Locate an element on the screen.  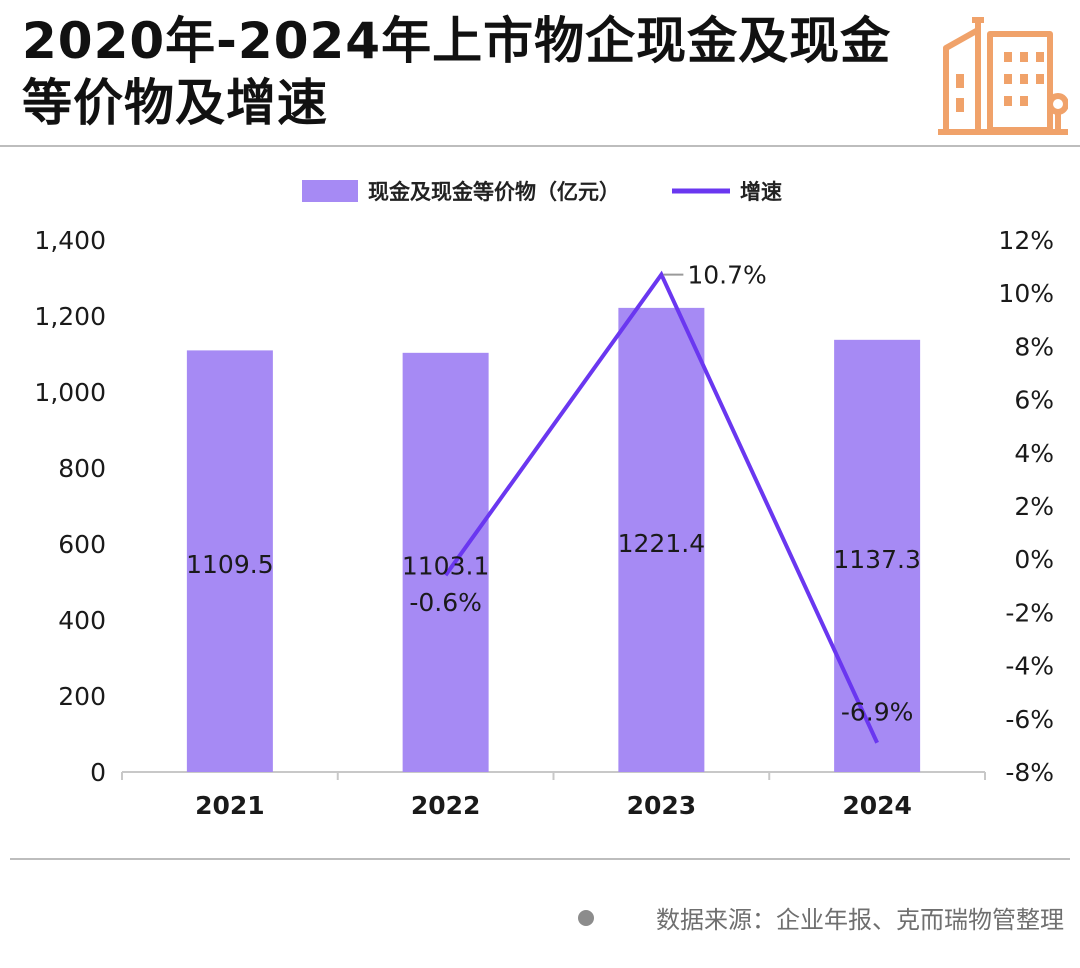
y-right-tick-label: 12% is located at coordinates (1026, 240).